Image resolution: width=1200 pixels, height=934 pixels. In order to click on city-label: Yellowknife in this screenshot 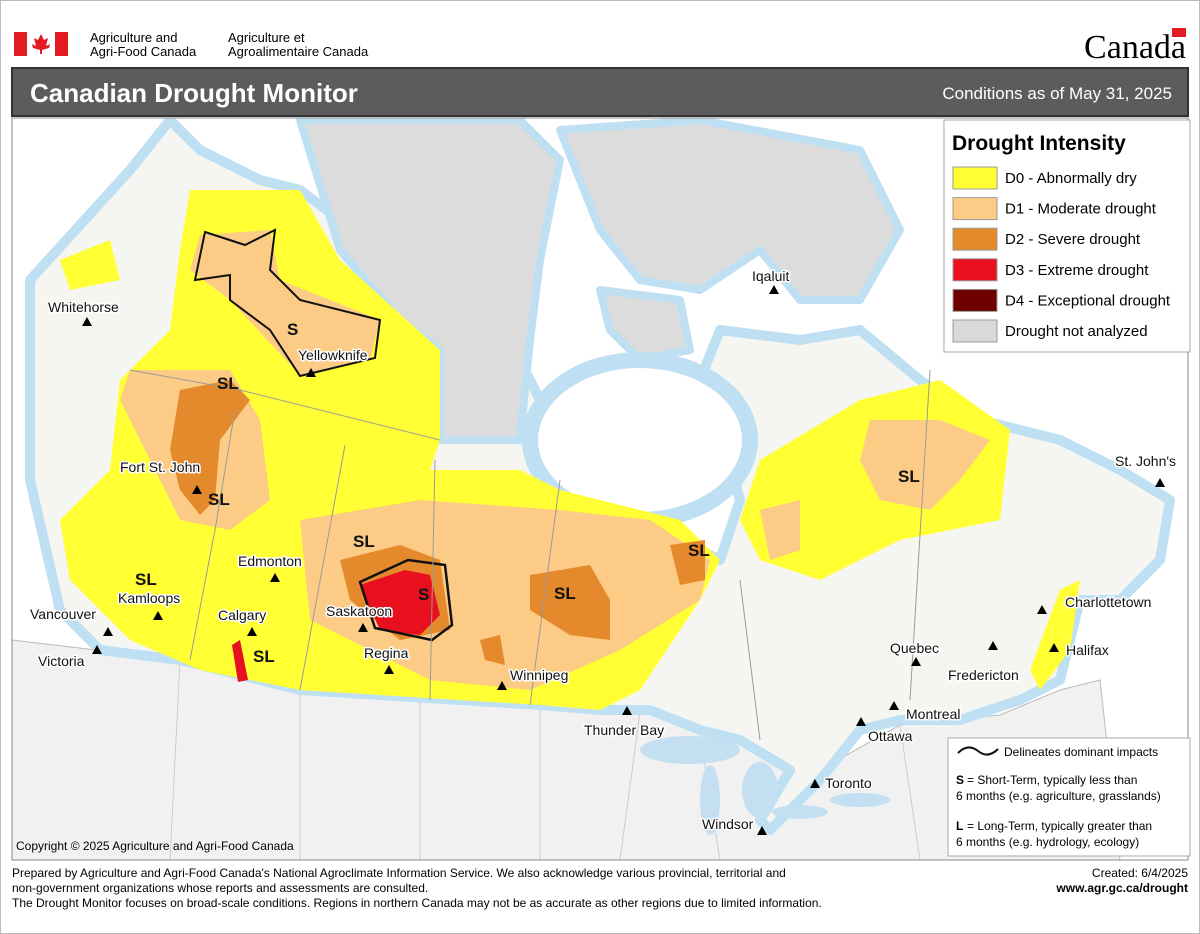, I will do `click(333, 355)`.